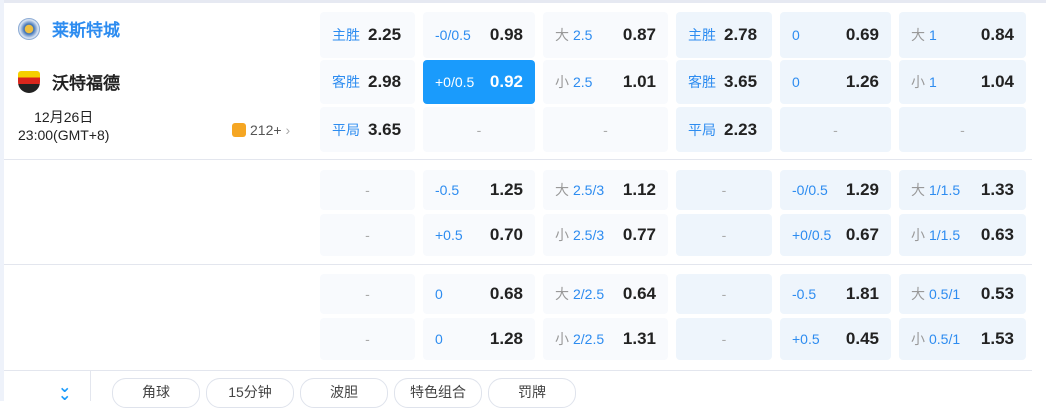 The image size is (1046, 408). I want to click on odds-value: 1.01, so click(639, 81).